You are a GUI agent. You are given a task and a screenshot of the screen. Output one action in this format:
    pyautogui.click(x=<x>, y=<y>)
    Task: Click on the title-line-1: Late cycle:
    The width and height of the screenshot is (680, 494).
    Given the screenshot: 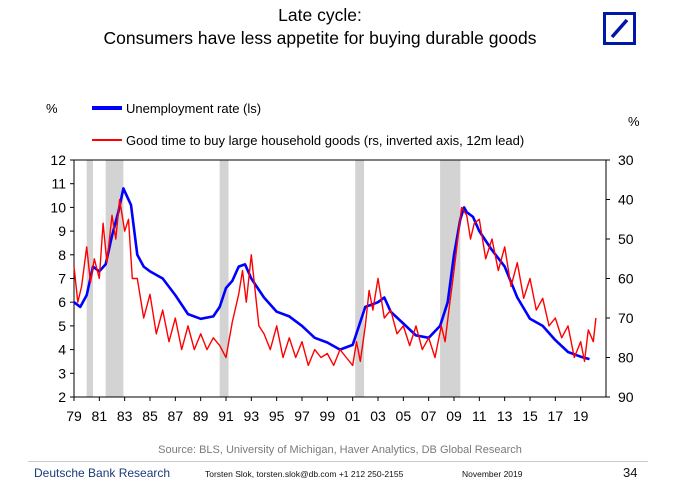 What is the action you would take?
    pyautogui.click(x=320, y=15)
    